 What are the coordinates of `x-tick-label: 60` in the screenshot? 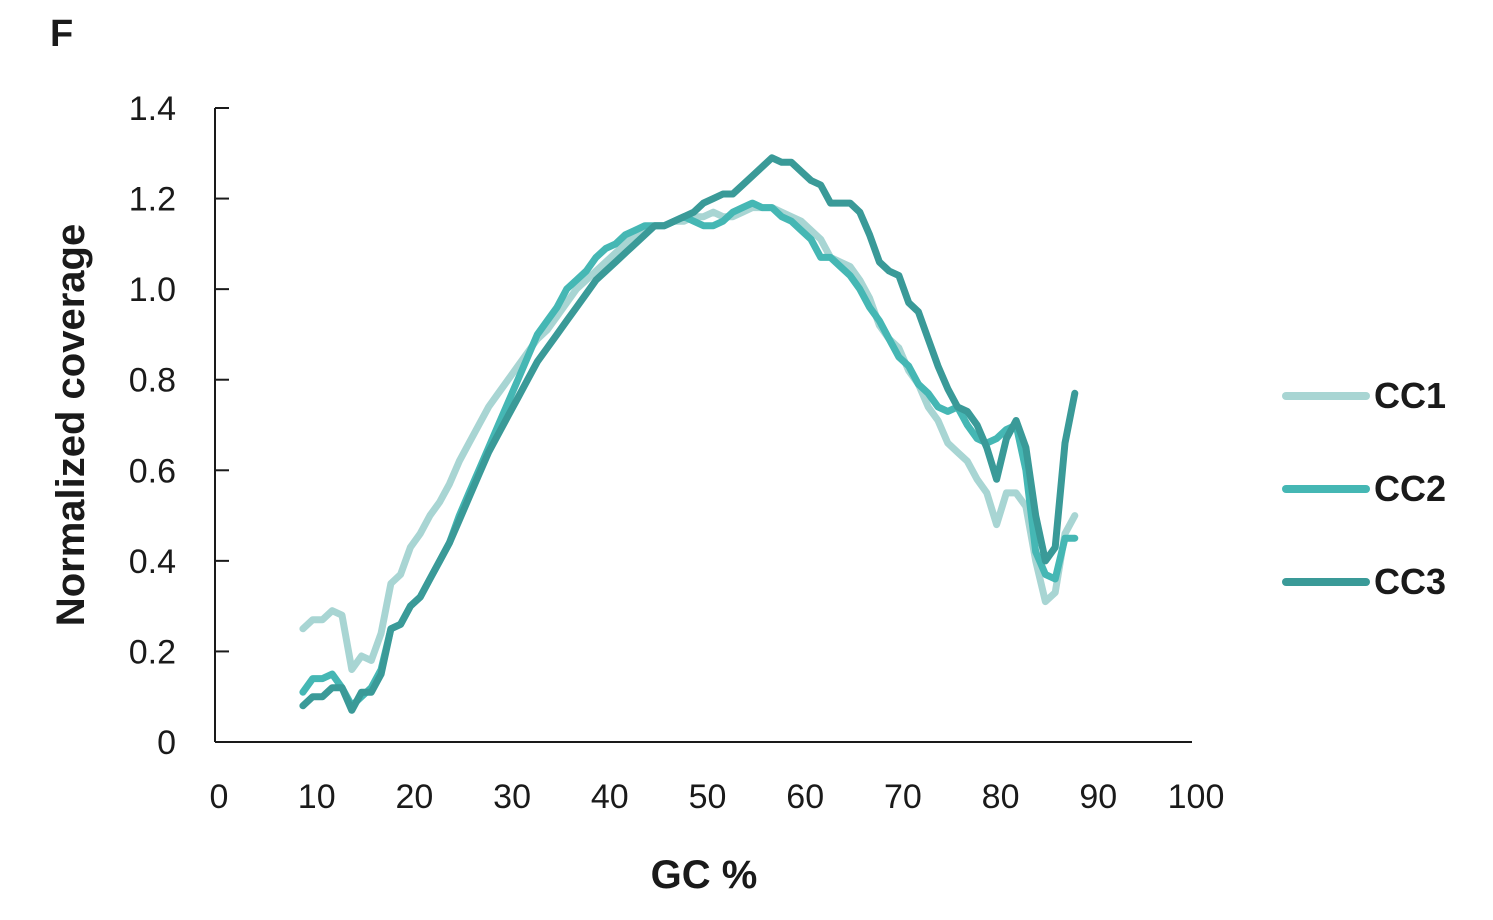 It's located at (805, 797).